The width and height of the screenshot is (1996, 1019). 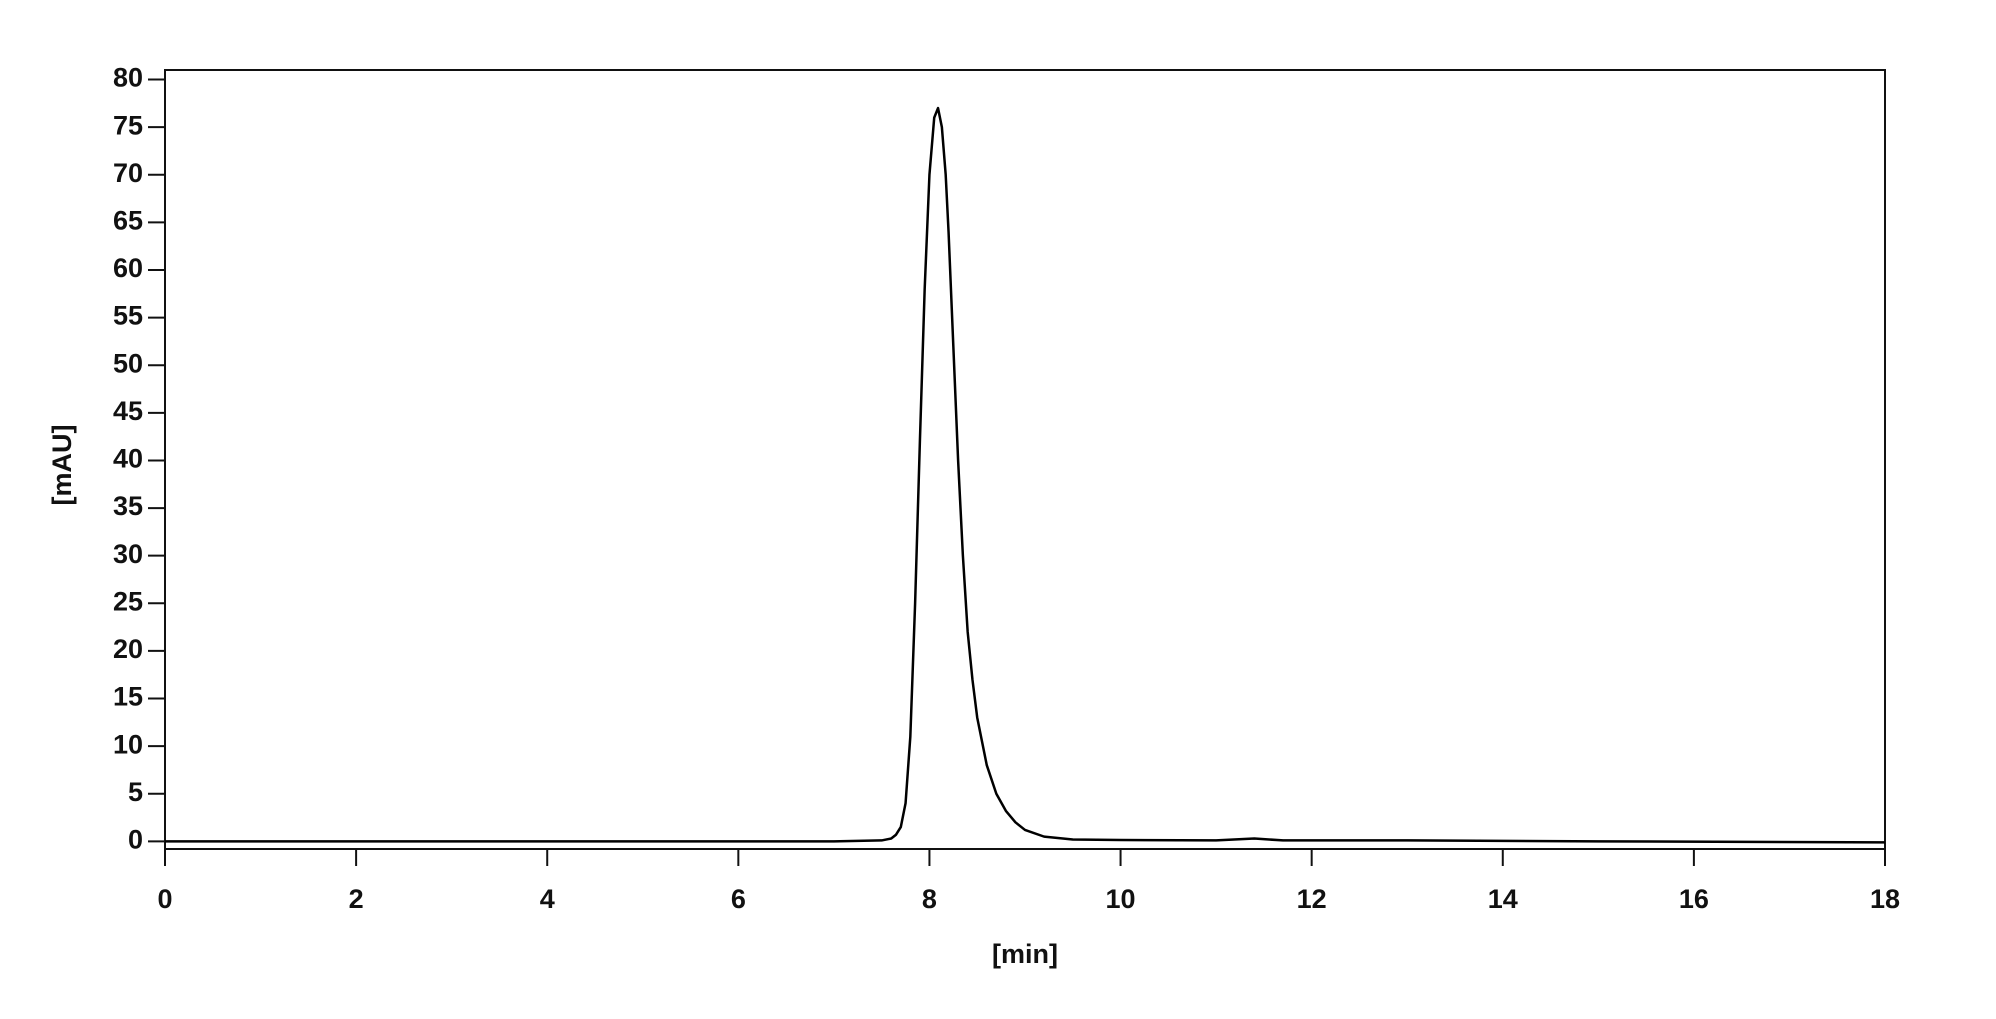 What do you see at coordinates (547, 899) in the screenshot?
I see `x-tick-label: 4` at bounding box center [547, 899].